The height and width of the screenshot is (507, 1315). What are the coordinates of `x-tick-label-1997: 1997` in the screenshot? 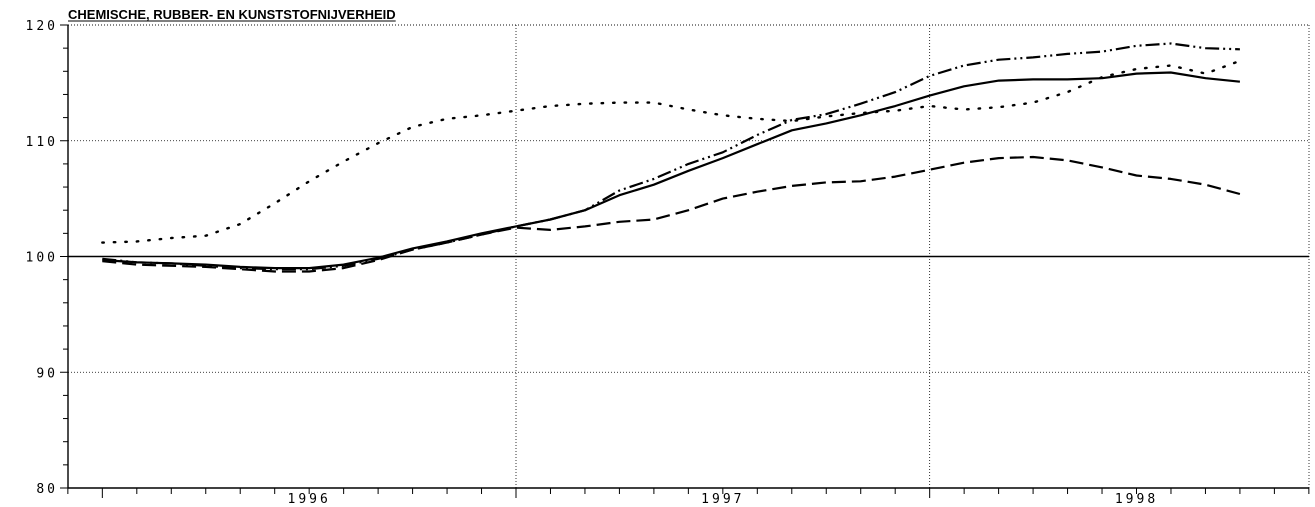 It's located at (722, 499).